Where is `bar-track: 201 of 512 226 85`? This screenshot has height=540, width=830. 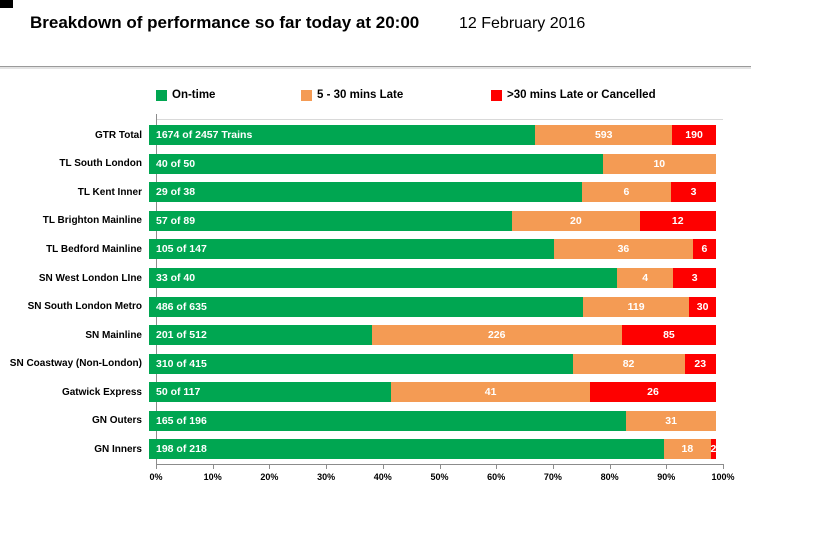
bar-track: 201 of 512 226 85 is located at coordinates (432, 335).